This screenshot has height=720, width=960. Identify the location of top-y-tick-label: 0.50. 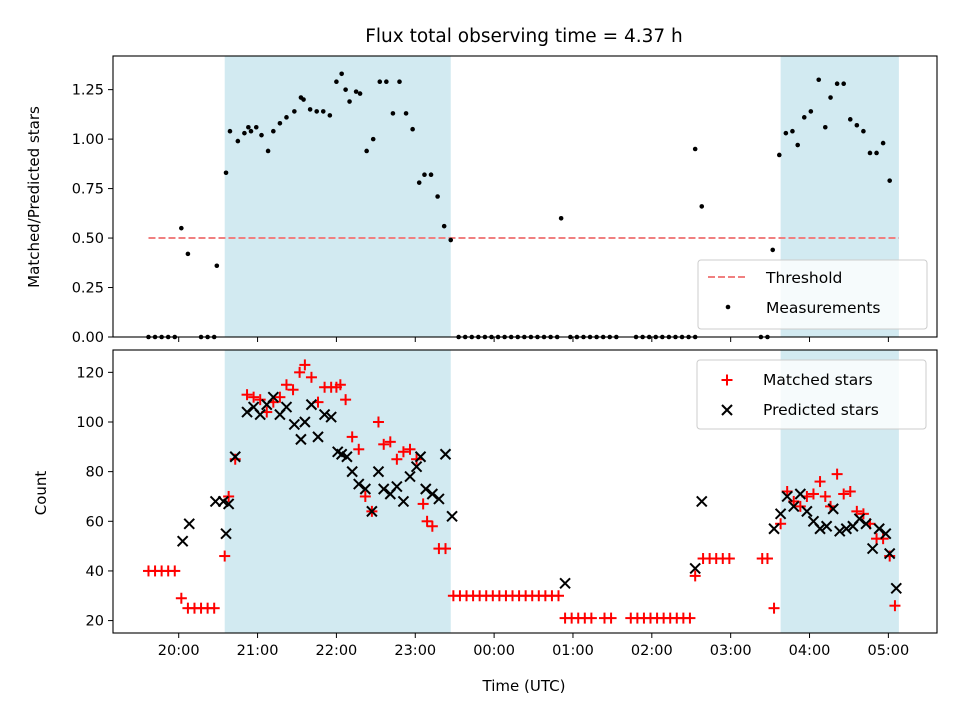
(88, 239).